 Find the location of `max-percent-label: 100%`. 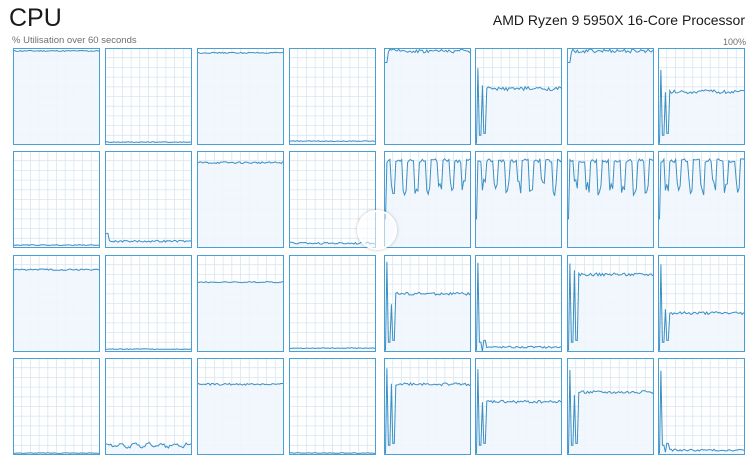

max-percent-label: 100% is located at coordinates (734, 42).